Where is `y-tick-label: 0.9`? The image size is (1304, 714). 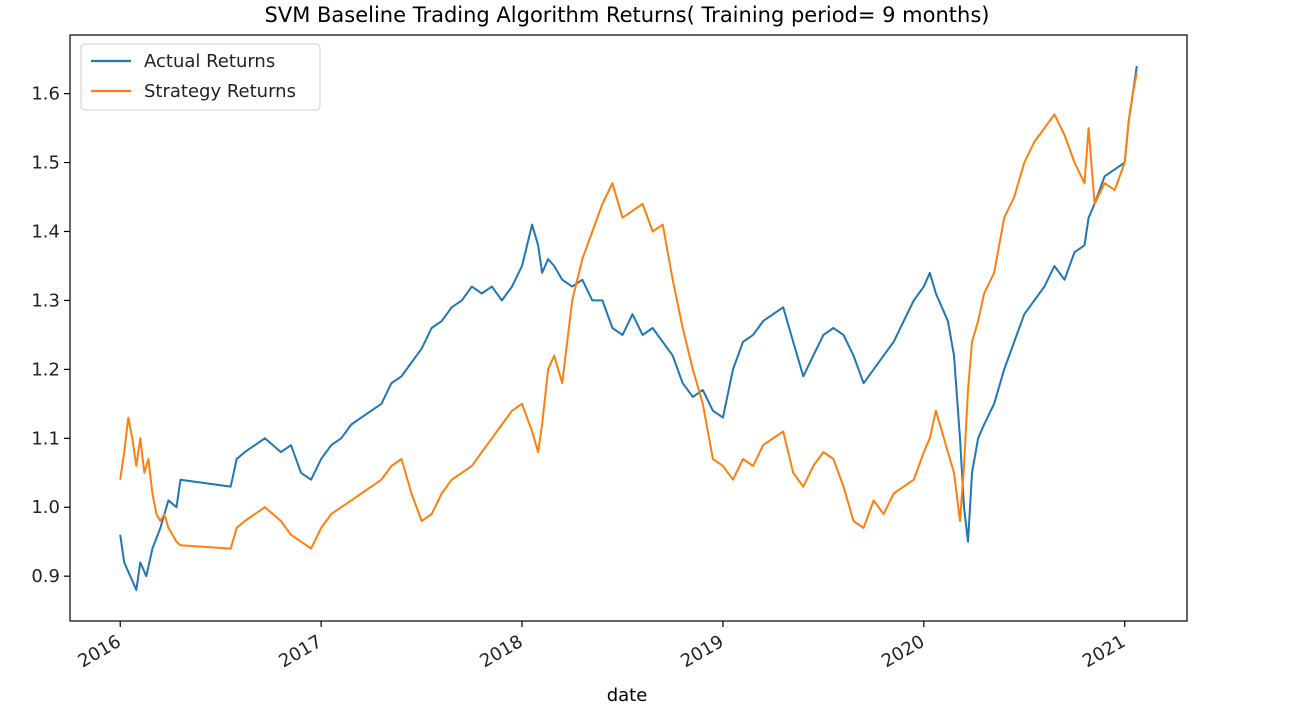
y-tick-label: 0.9 is located at coordinates (45, 576).